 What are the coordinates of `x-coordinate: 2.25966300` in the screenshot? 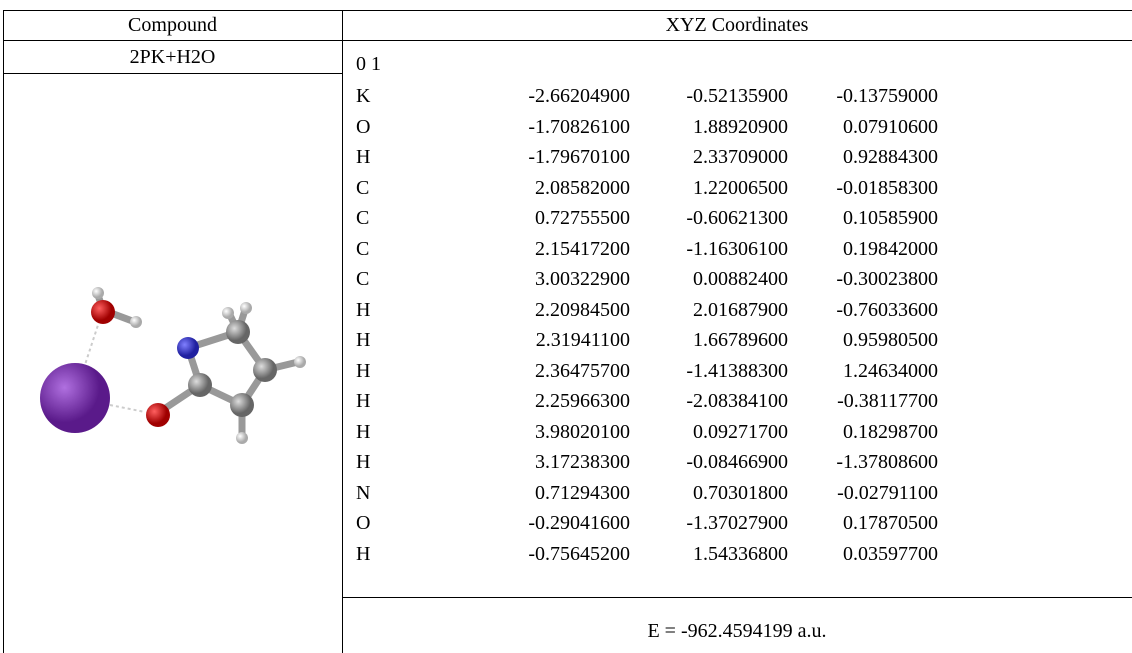 It's located at (582, 401).